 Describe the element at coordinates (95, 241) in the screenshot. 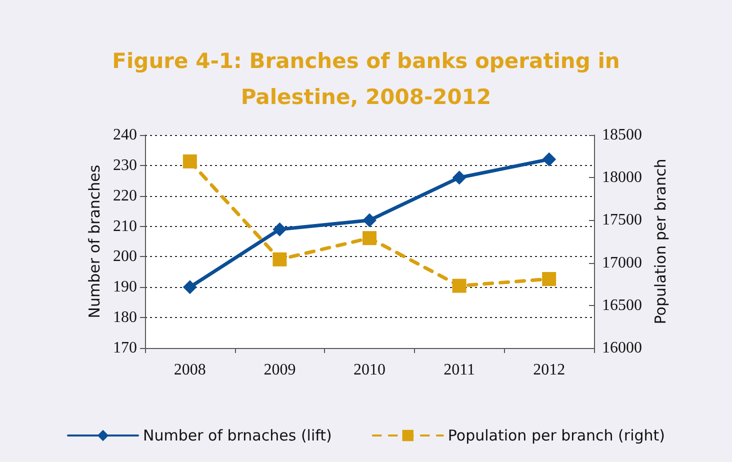

I see `y-axis-title: Number of branches` at that location.